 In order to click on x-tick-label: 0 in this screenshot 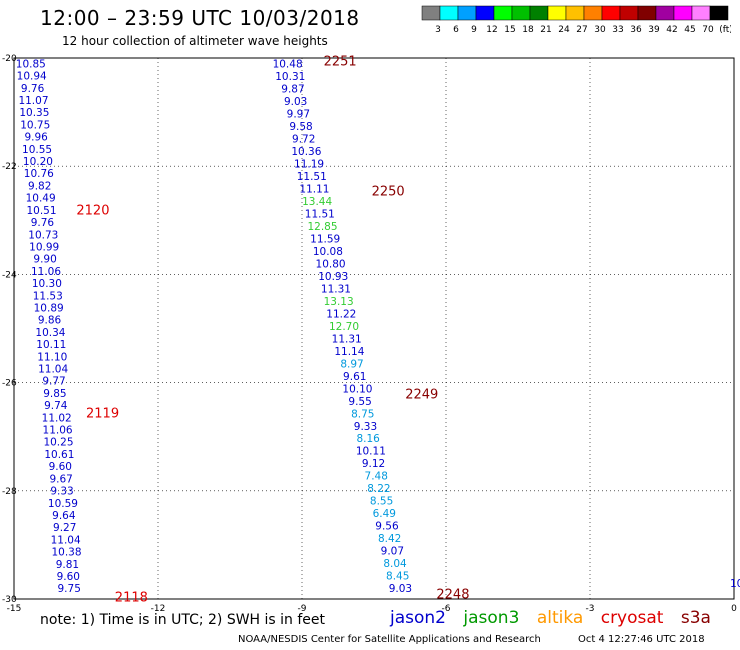, I will do `click(734, 609)`.